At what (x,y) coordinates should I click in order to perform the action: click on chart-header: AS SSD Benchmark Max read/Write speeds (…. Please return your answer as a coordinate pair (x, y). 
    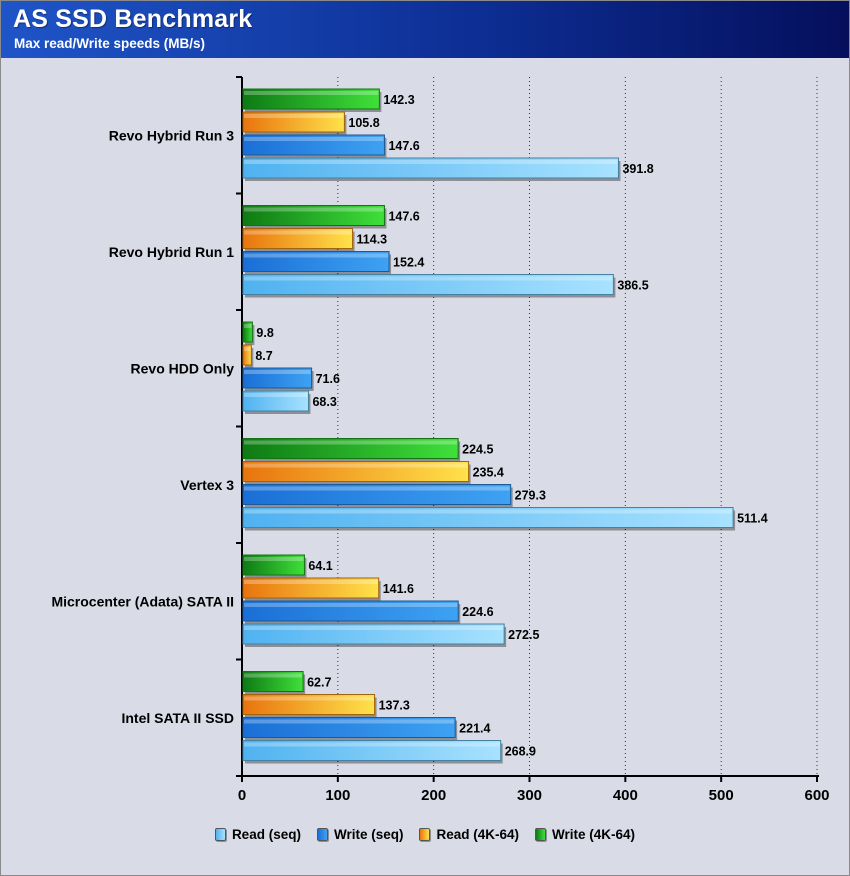
    Looking at the image, I should click on (425, 29).